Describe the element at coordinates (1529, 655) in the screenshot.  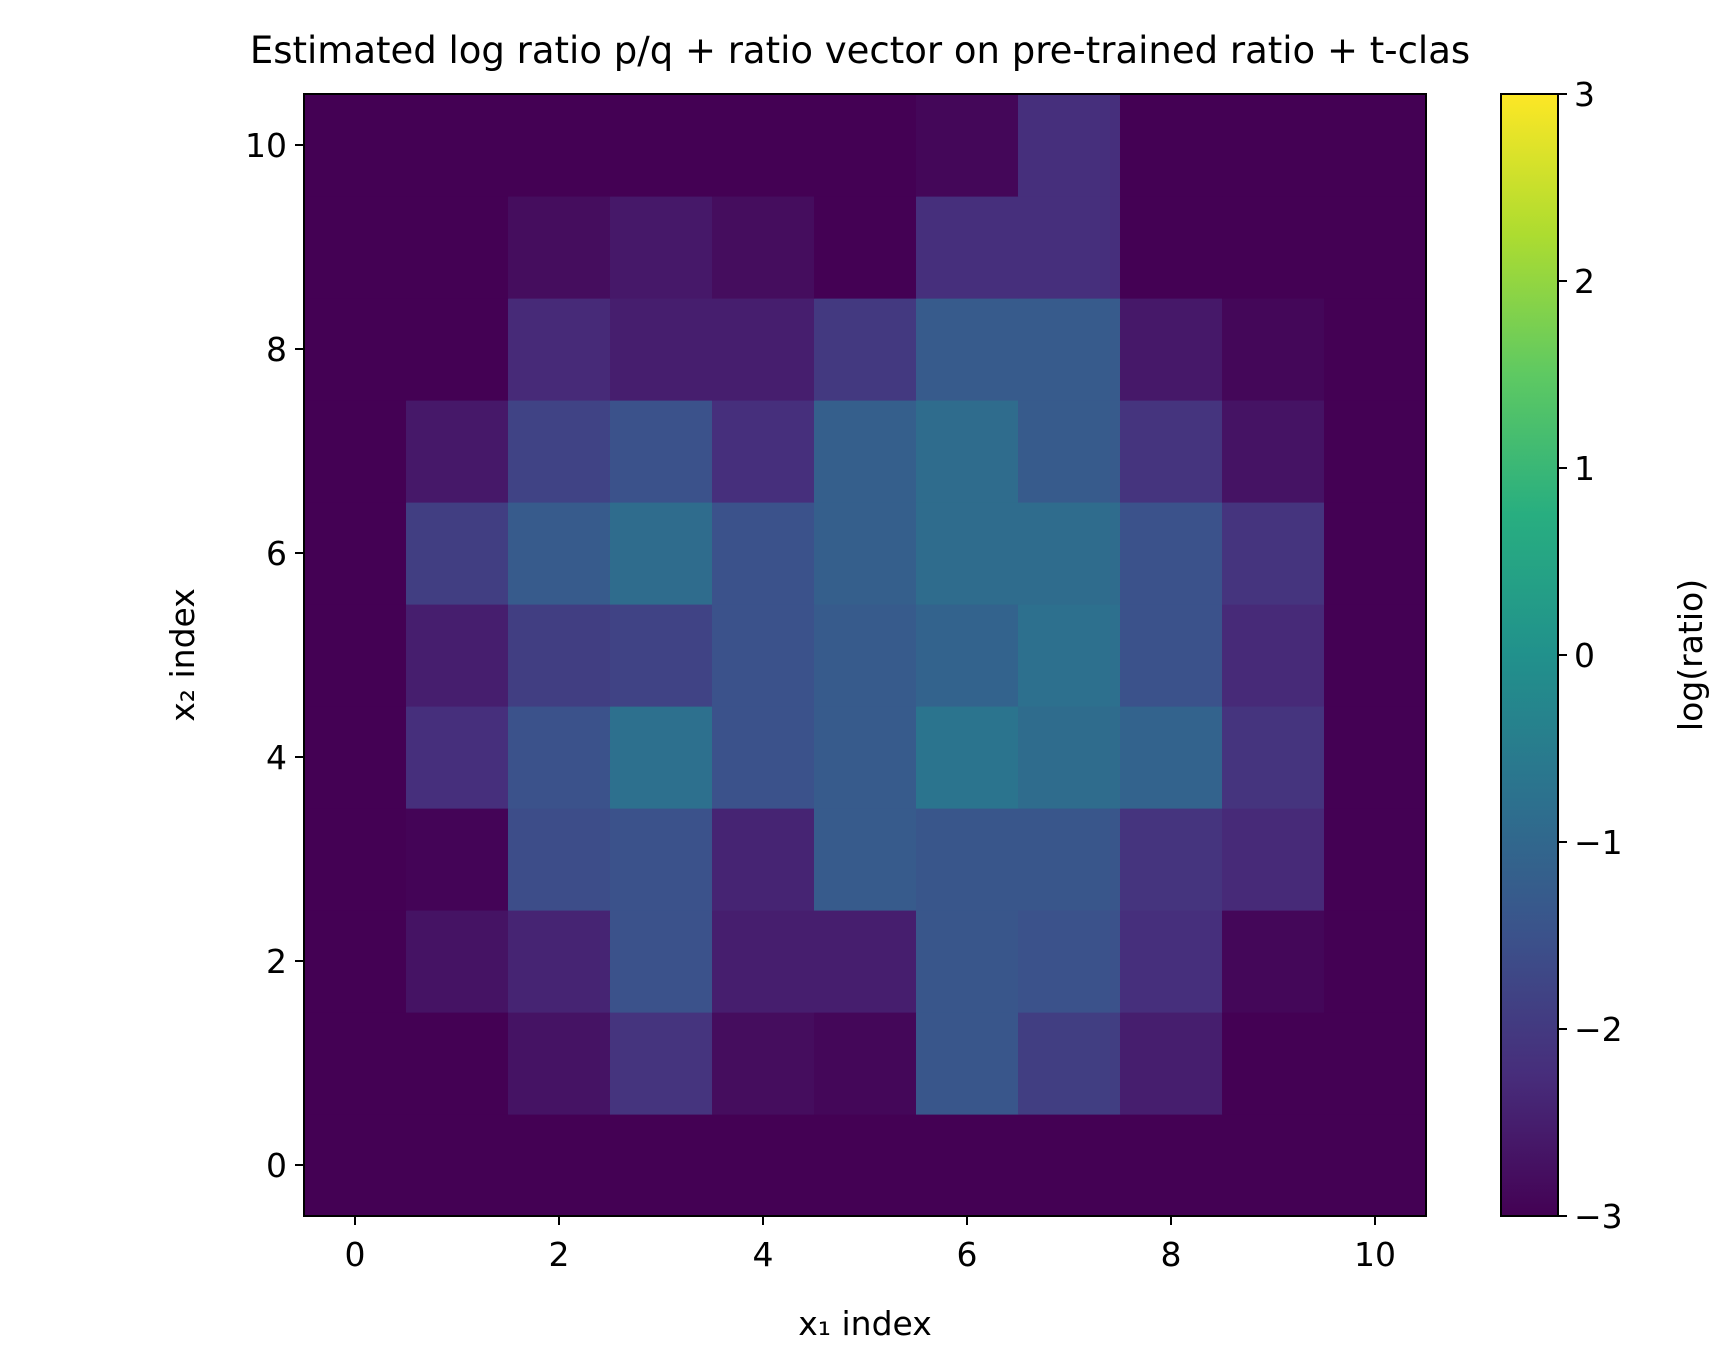
I see `colorbar` at that location.